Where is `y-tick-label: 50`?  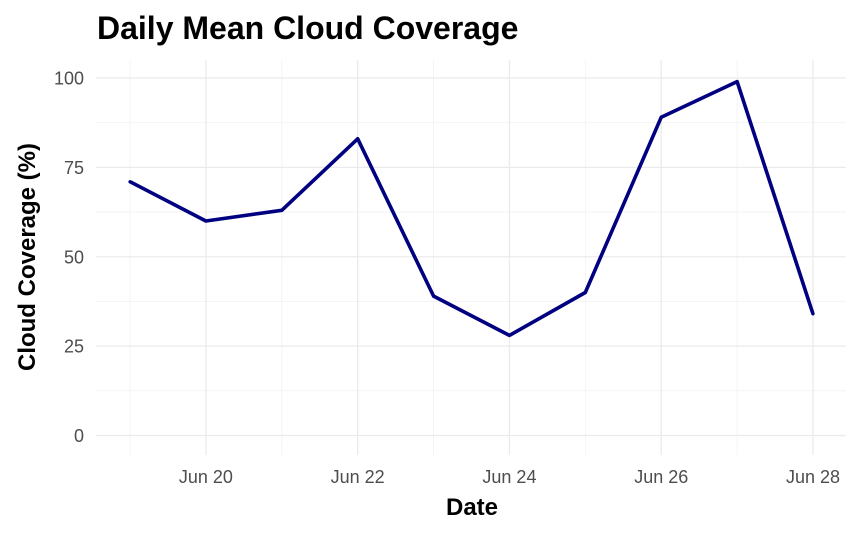 y-tick-label: 50 is located at coordinates (74, 257).